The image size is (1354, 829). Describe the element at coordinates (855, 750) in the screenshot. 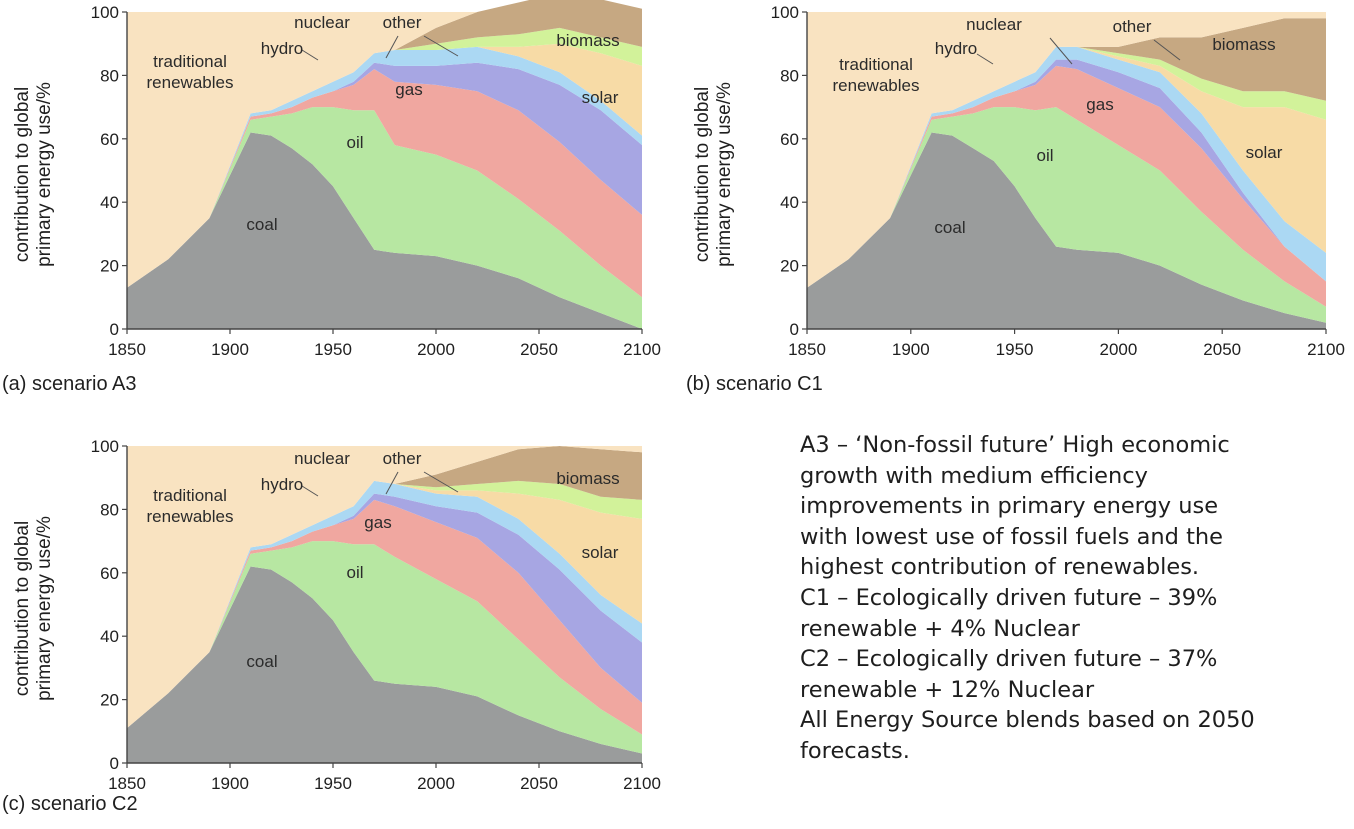

I see `description-line: forecasts.` at that location.